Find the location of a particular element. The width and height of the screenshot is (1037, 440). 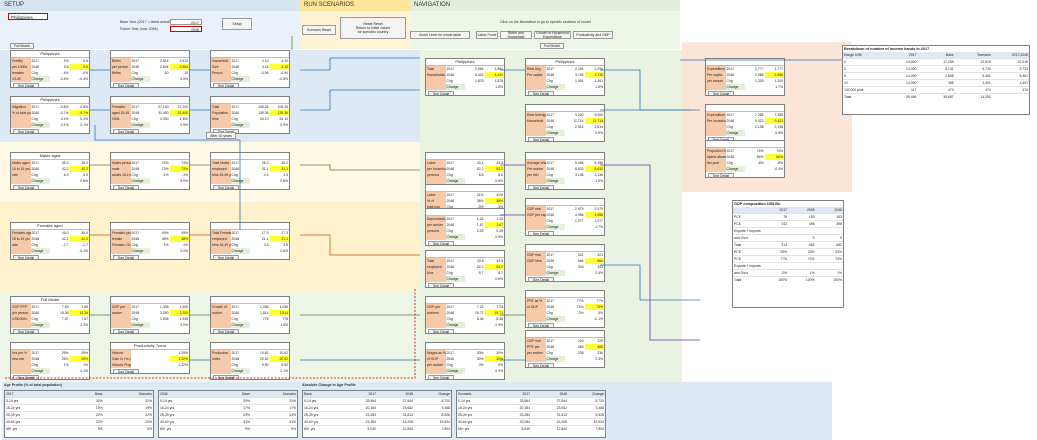

scenario-reset-button: Scenario Reset is located at coordinates (319, 30).